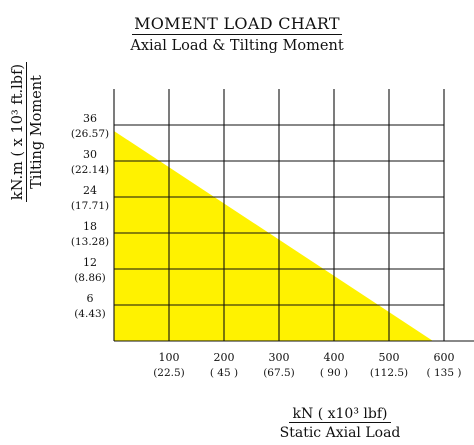 The height and width of the screenshot is (445, 474). What do you see at coordinates (169, 373) in the screenshot?
I see `x-tick-sublabel: (22.5)` at bounding box center [169, 373].